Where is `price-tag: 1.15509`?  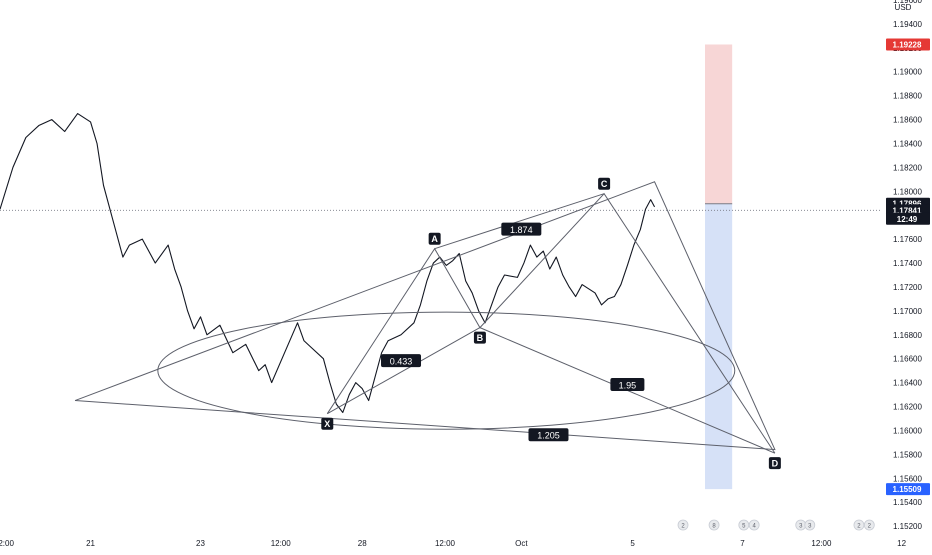
price-tag: 1.15509 is located at coordinates (907, 489).